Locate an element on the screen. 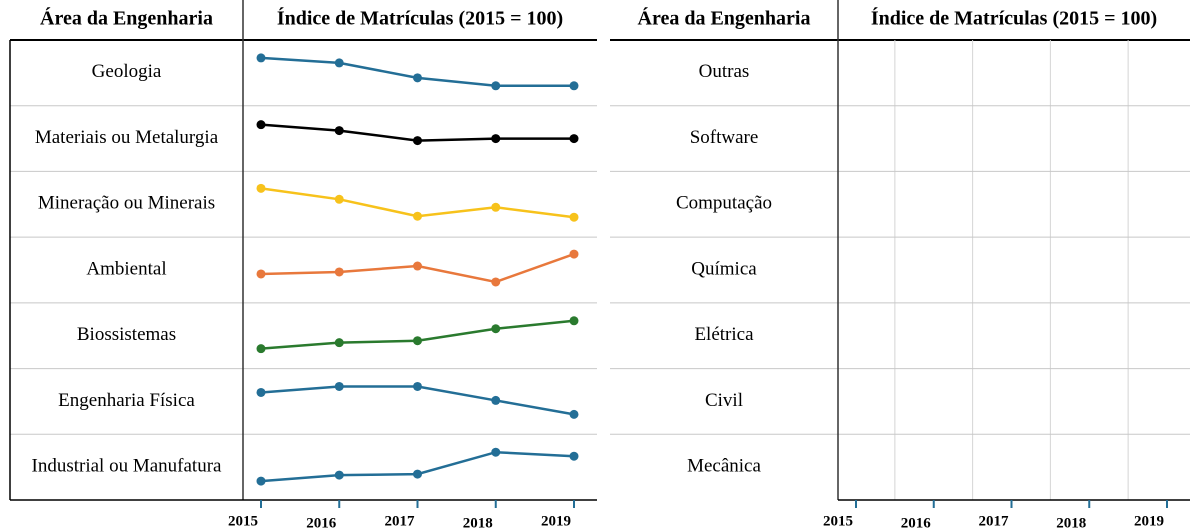 Image resolution: width=1193 pixels, height=530 pixels. row-label: Materiais ou Metalurgia is located at coordinates (127, 137).